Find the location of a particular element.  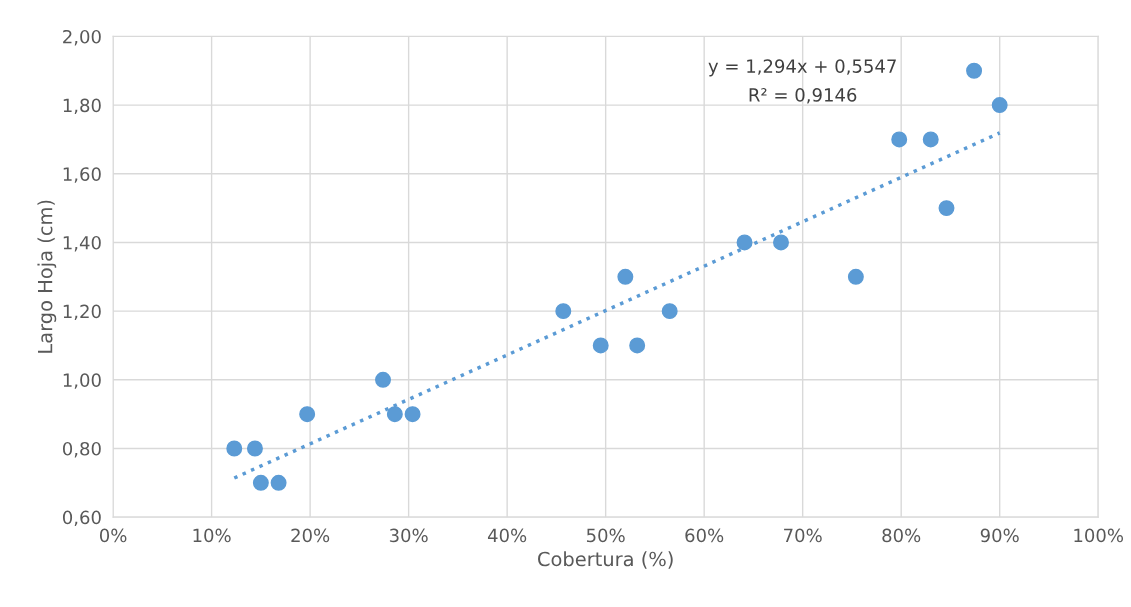

annotation: R² = 0,9146 is located at coordinates (803, 96).